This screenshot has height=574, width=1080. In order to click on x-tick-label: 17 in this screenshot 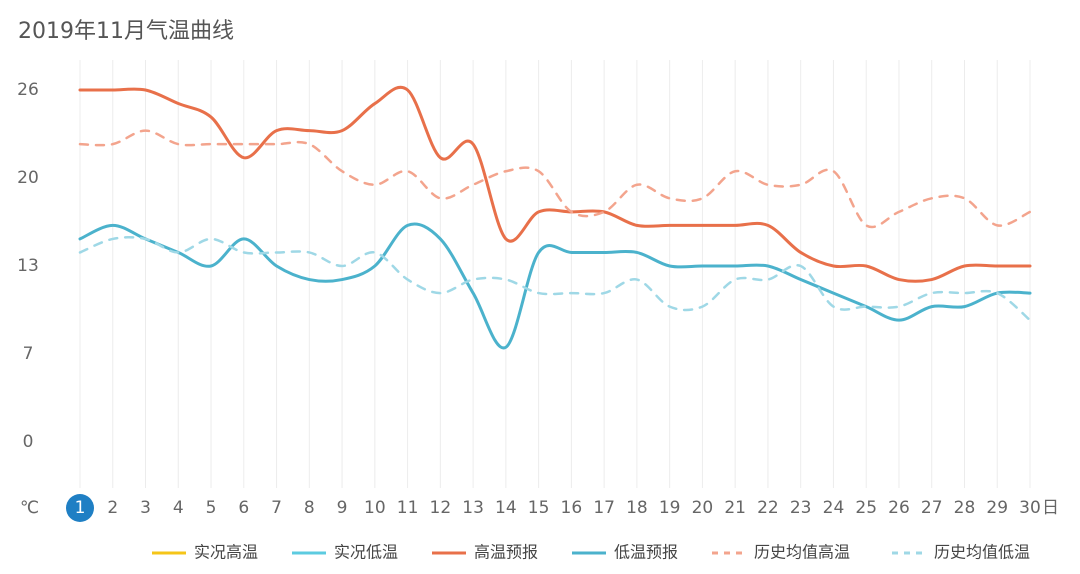, I will do `click(604, 508)`.